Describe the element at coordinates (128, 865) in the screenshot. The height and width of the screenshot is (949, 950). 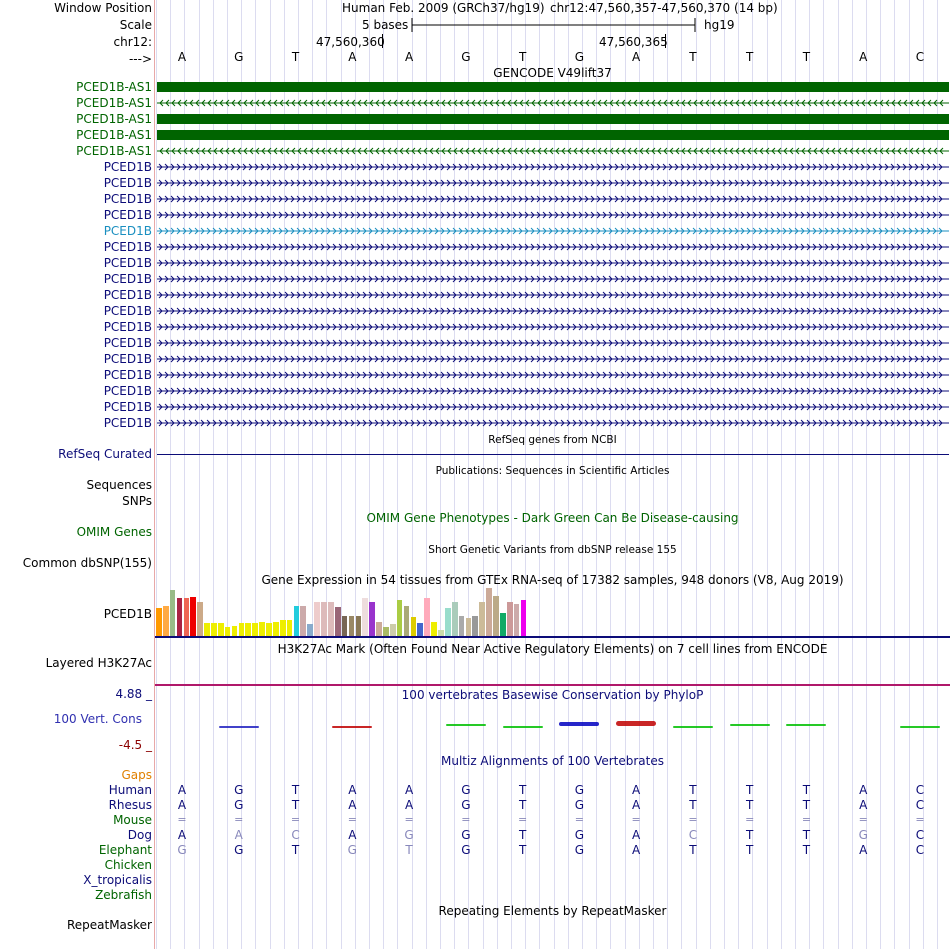
I see `multiz-species-label: Chicken` at that location.